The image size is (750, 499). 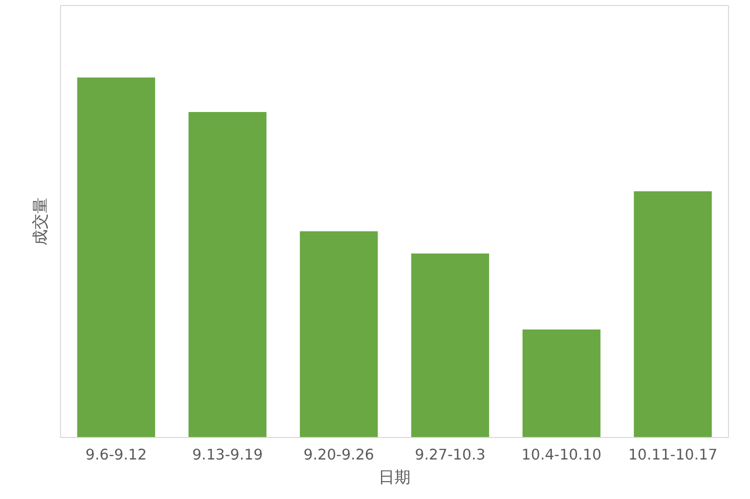 What do you see at coordinates (673, 455) in the screenshot?
I see `x-tick-label: 10.11-10.17` at bounding box center [673, 455].